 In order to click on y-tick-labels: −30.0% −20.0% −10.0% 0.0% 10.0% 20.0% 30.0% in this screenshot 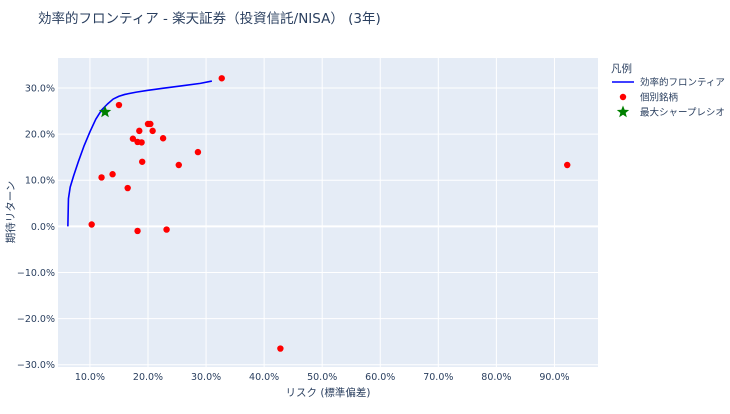, I will do `click(36, 227)`.